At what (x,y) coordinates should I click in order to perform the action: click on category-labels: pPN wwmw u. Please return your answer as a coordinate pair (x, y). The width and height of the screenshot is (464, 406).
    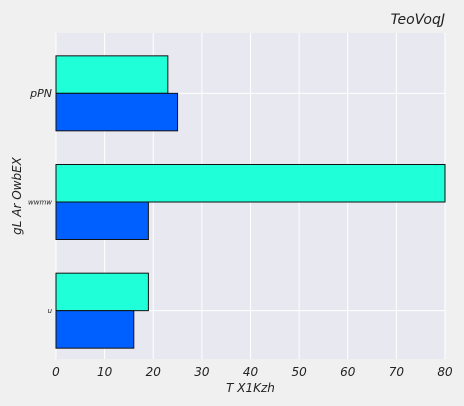
    Looking at the image, I should click on (40, 201).